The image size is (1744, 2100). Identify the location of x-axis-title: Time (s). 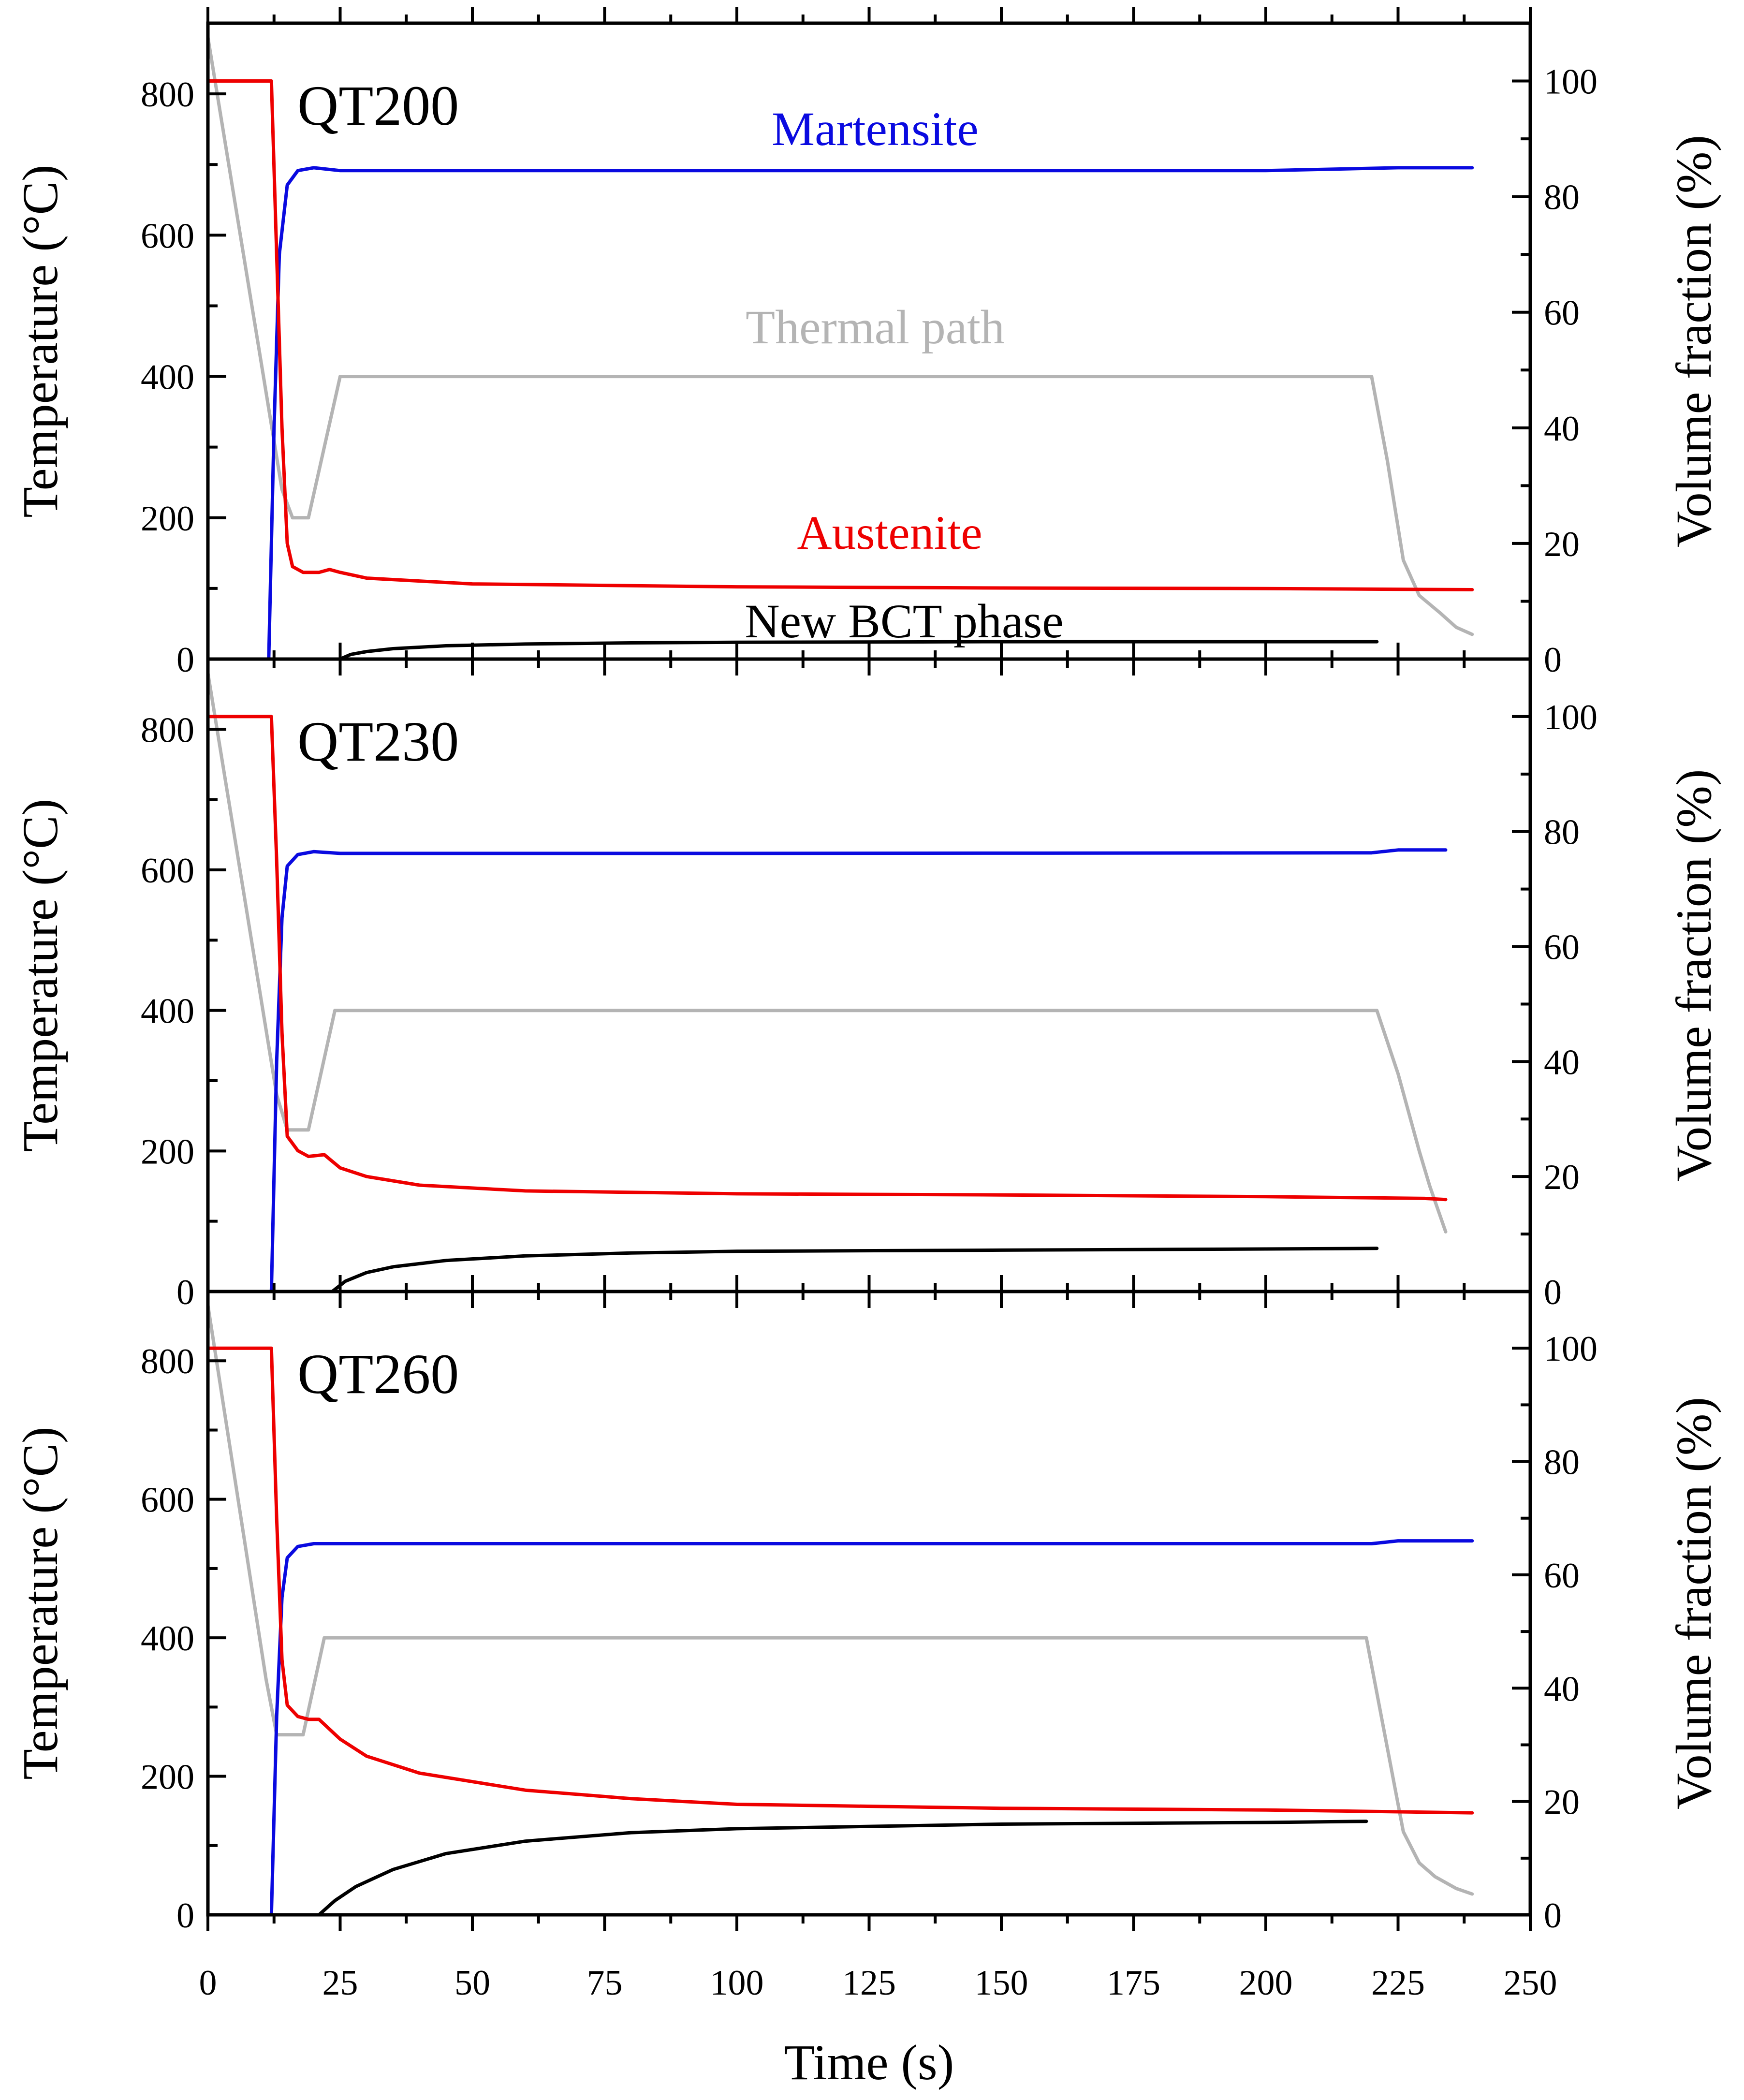
(869, 2062).